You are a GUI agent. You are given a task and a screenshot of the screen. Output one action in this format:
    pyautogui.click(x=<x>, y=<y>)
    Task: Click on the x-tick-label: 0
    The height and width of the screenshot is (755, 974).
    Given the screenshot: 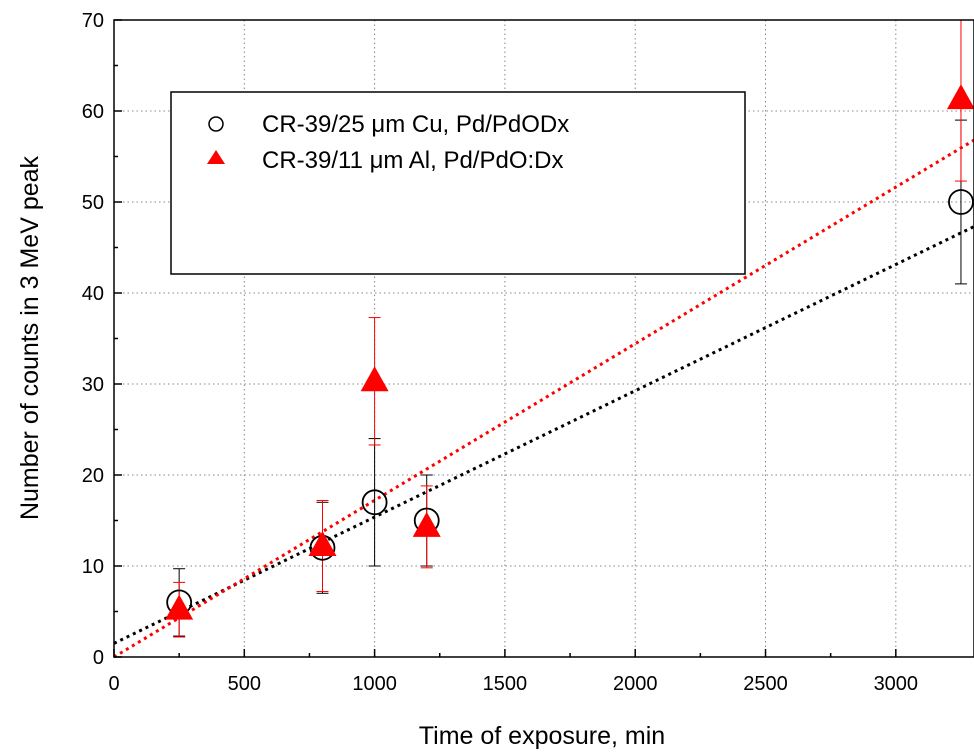 What is the action you would take?
    pyautogui.click(x=113, y=684)
    